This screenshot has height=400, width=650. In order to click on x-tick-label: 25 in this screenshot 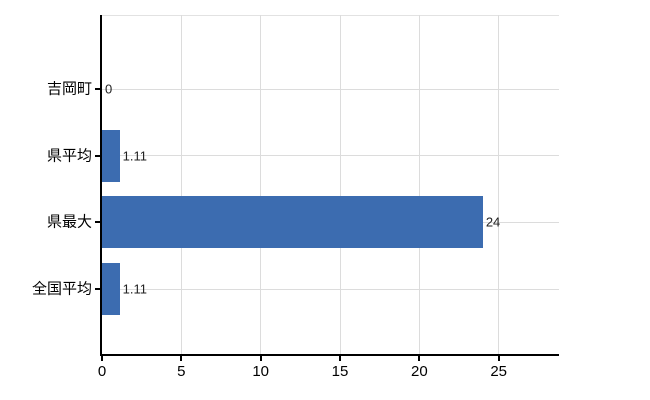, I will do `click(499, 371)`.